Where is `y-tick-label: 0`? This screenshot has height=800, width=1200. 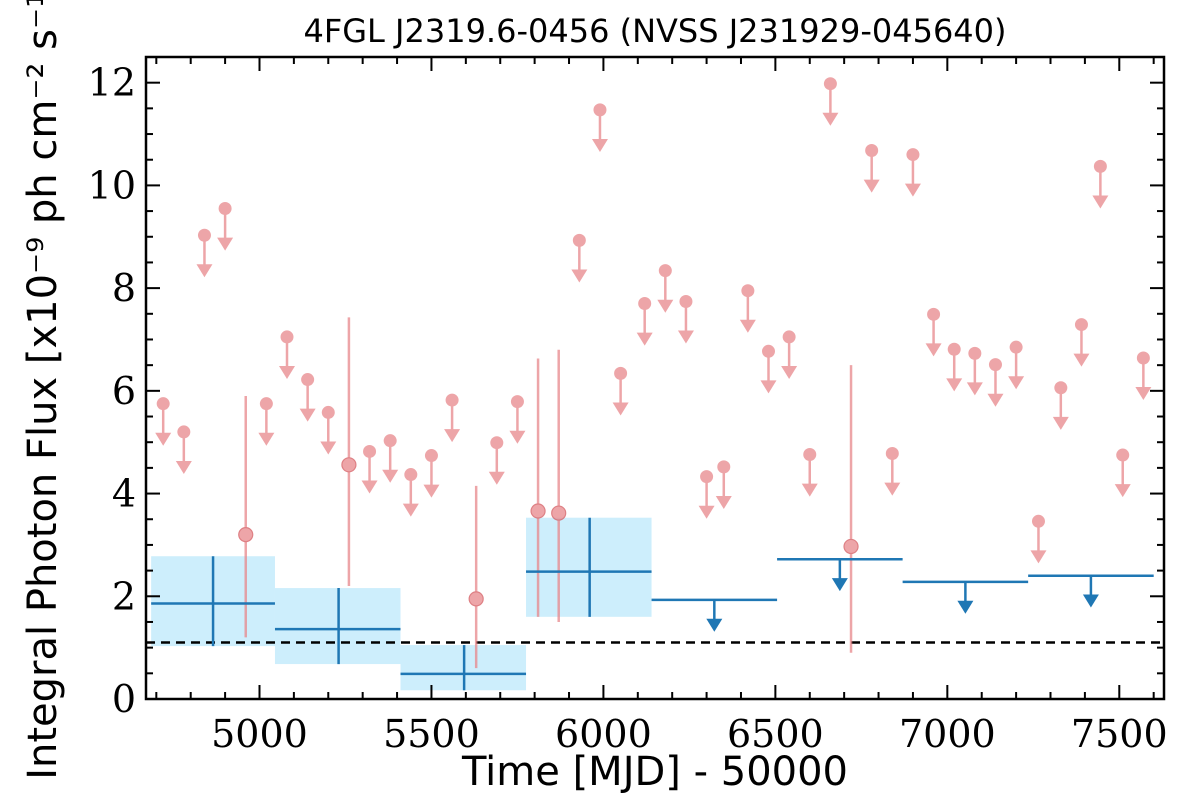 y-tick-label: 0 is located at coordinates (124, 699).